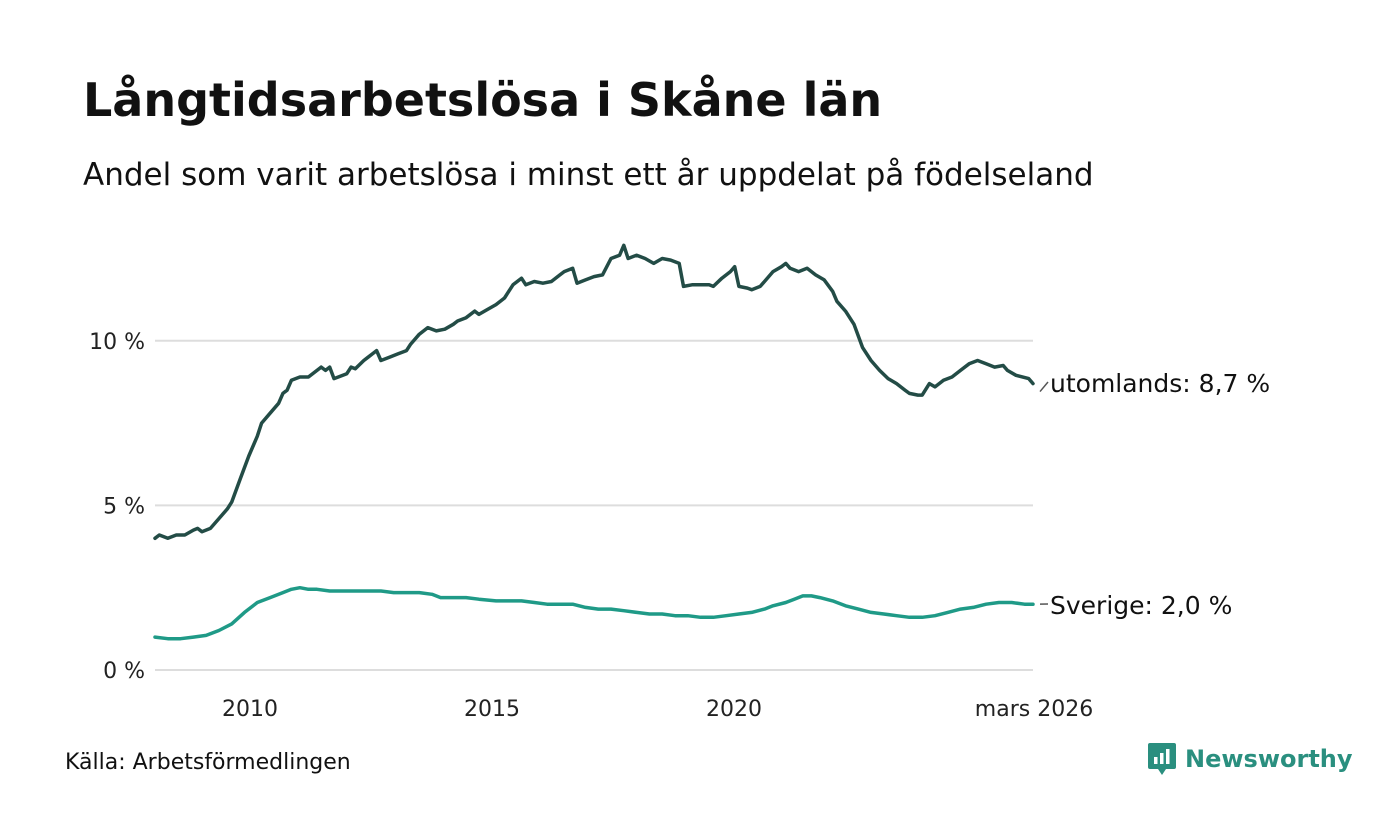 Image resolution: width=1400 pixels, height=840 pixels. Describe the element at coordinates (594, 613) in the screenshot. I see `series-line-sverige` at that location.